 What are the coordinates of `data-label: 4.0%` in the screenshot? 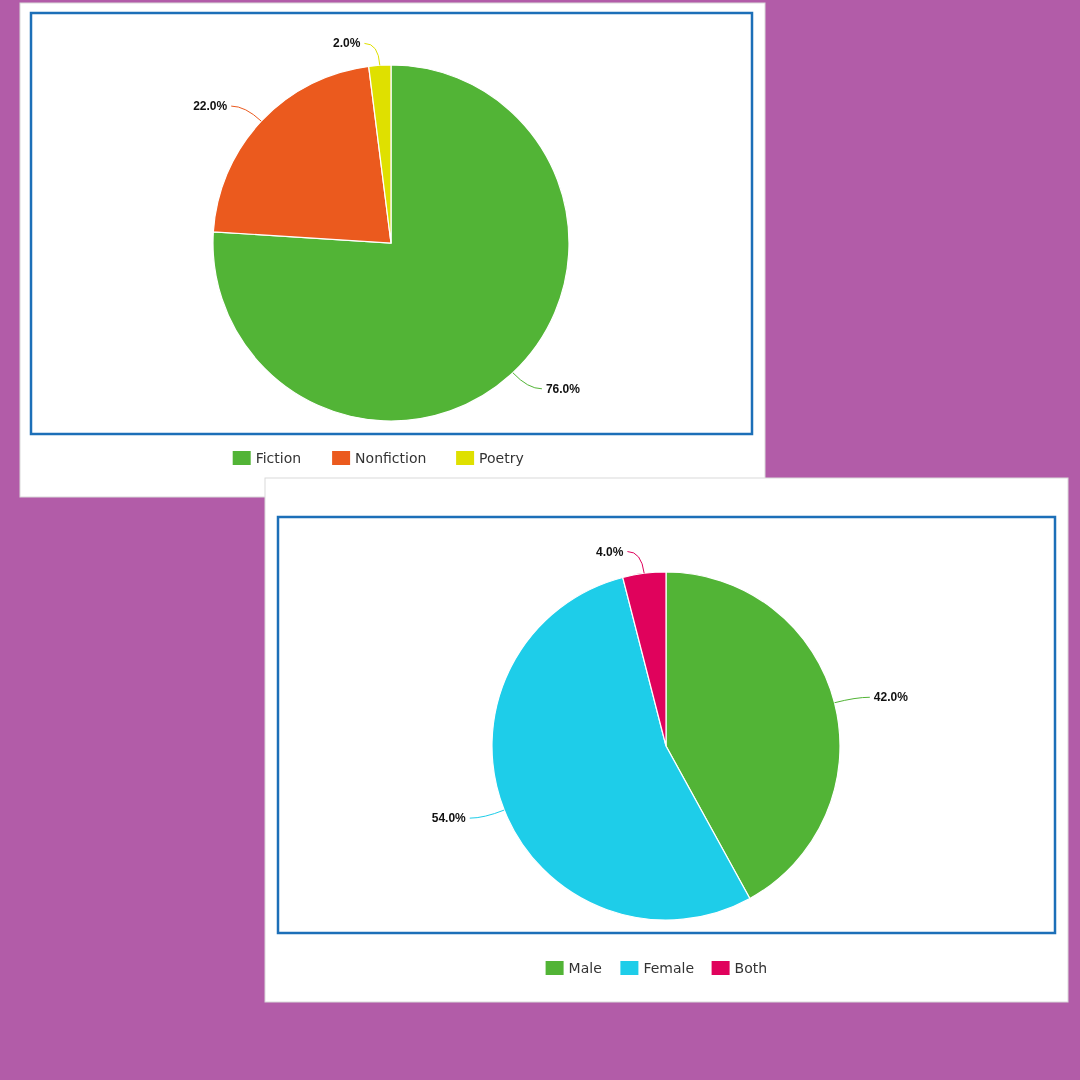 It's located at (610, 551).